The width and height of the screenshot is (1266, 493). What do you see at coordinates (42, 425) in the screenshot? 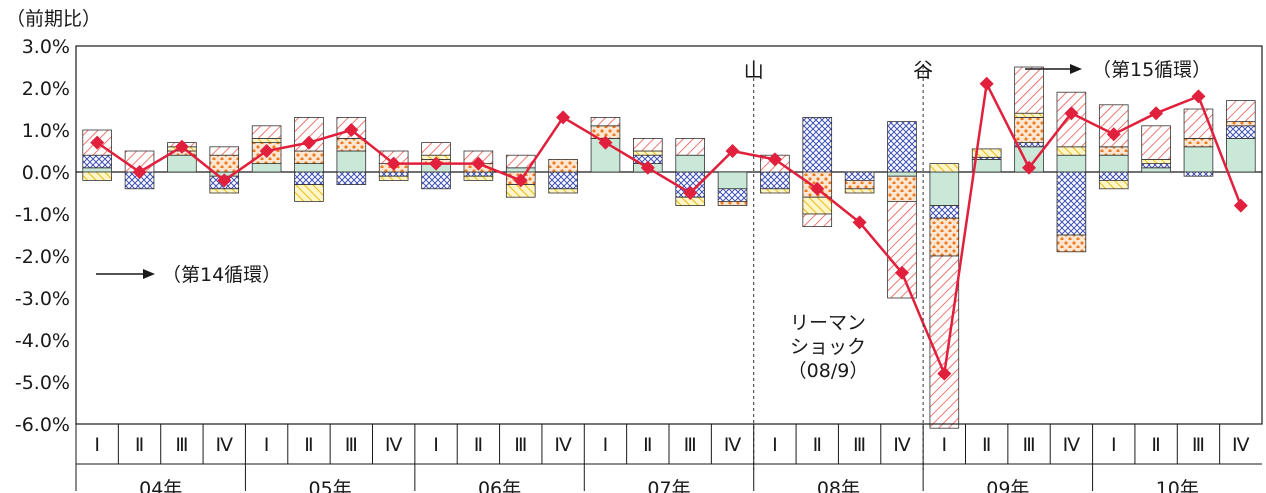
I see `y-tick-label: -6.0%` at bounding box center [42, 425].